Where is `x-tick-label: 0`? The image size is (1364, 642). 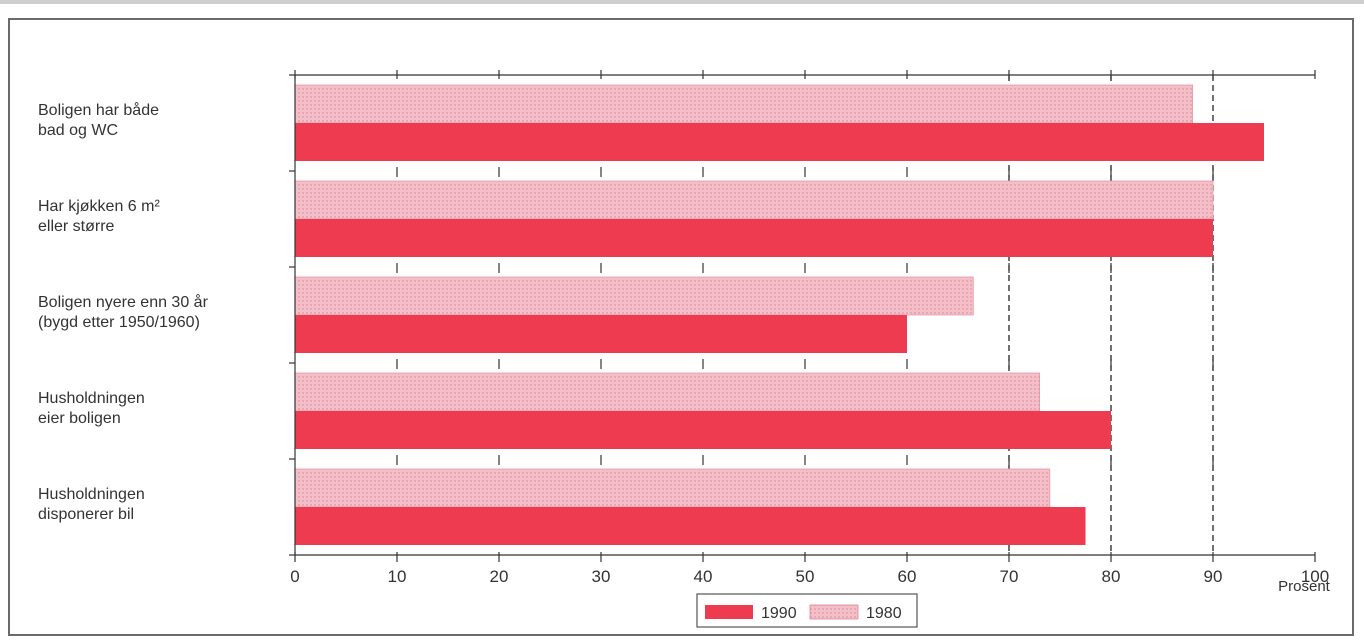 x-tick-label: 0 is located at coordinates (294, 576).